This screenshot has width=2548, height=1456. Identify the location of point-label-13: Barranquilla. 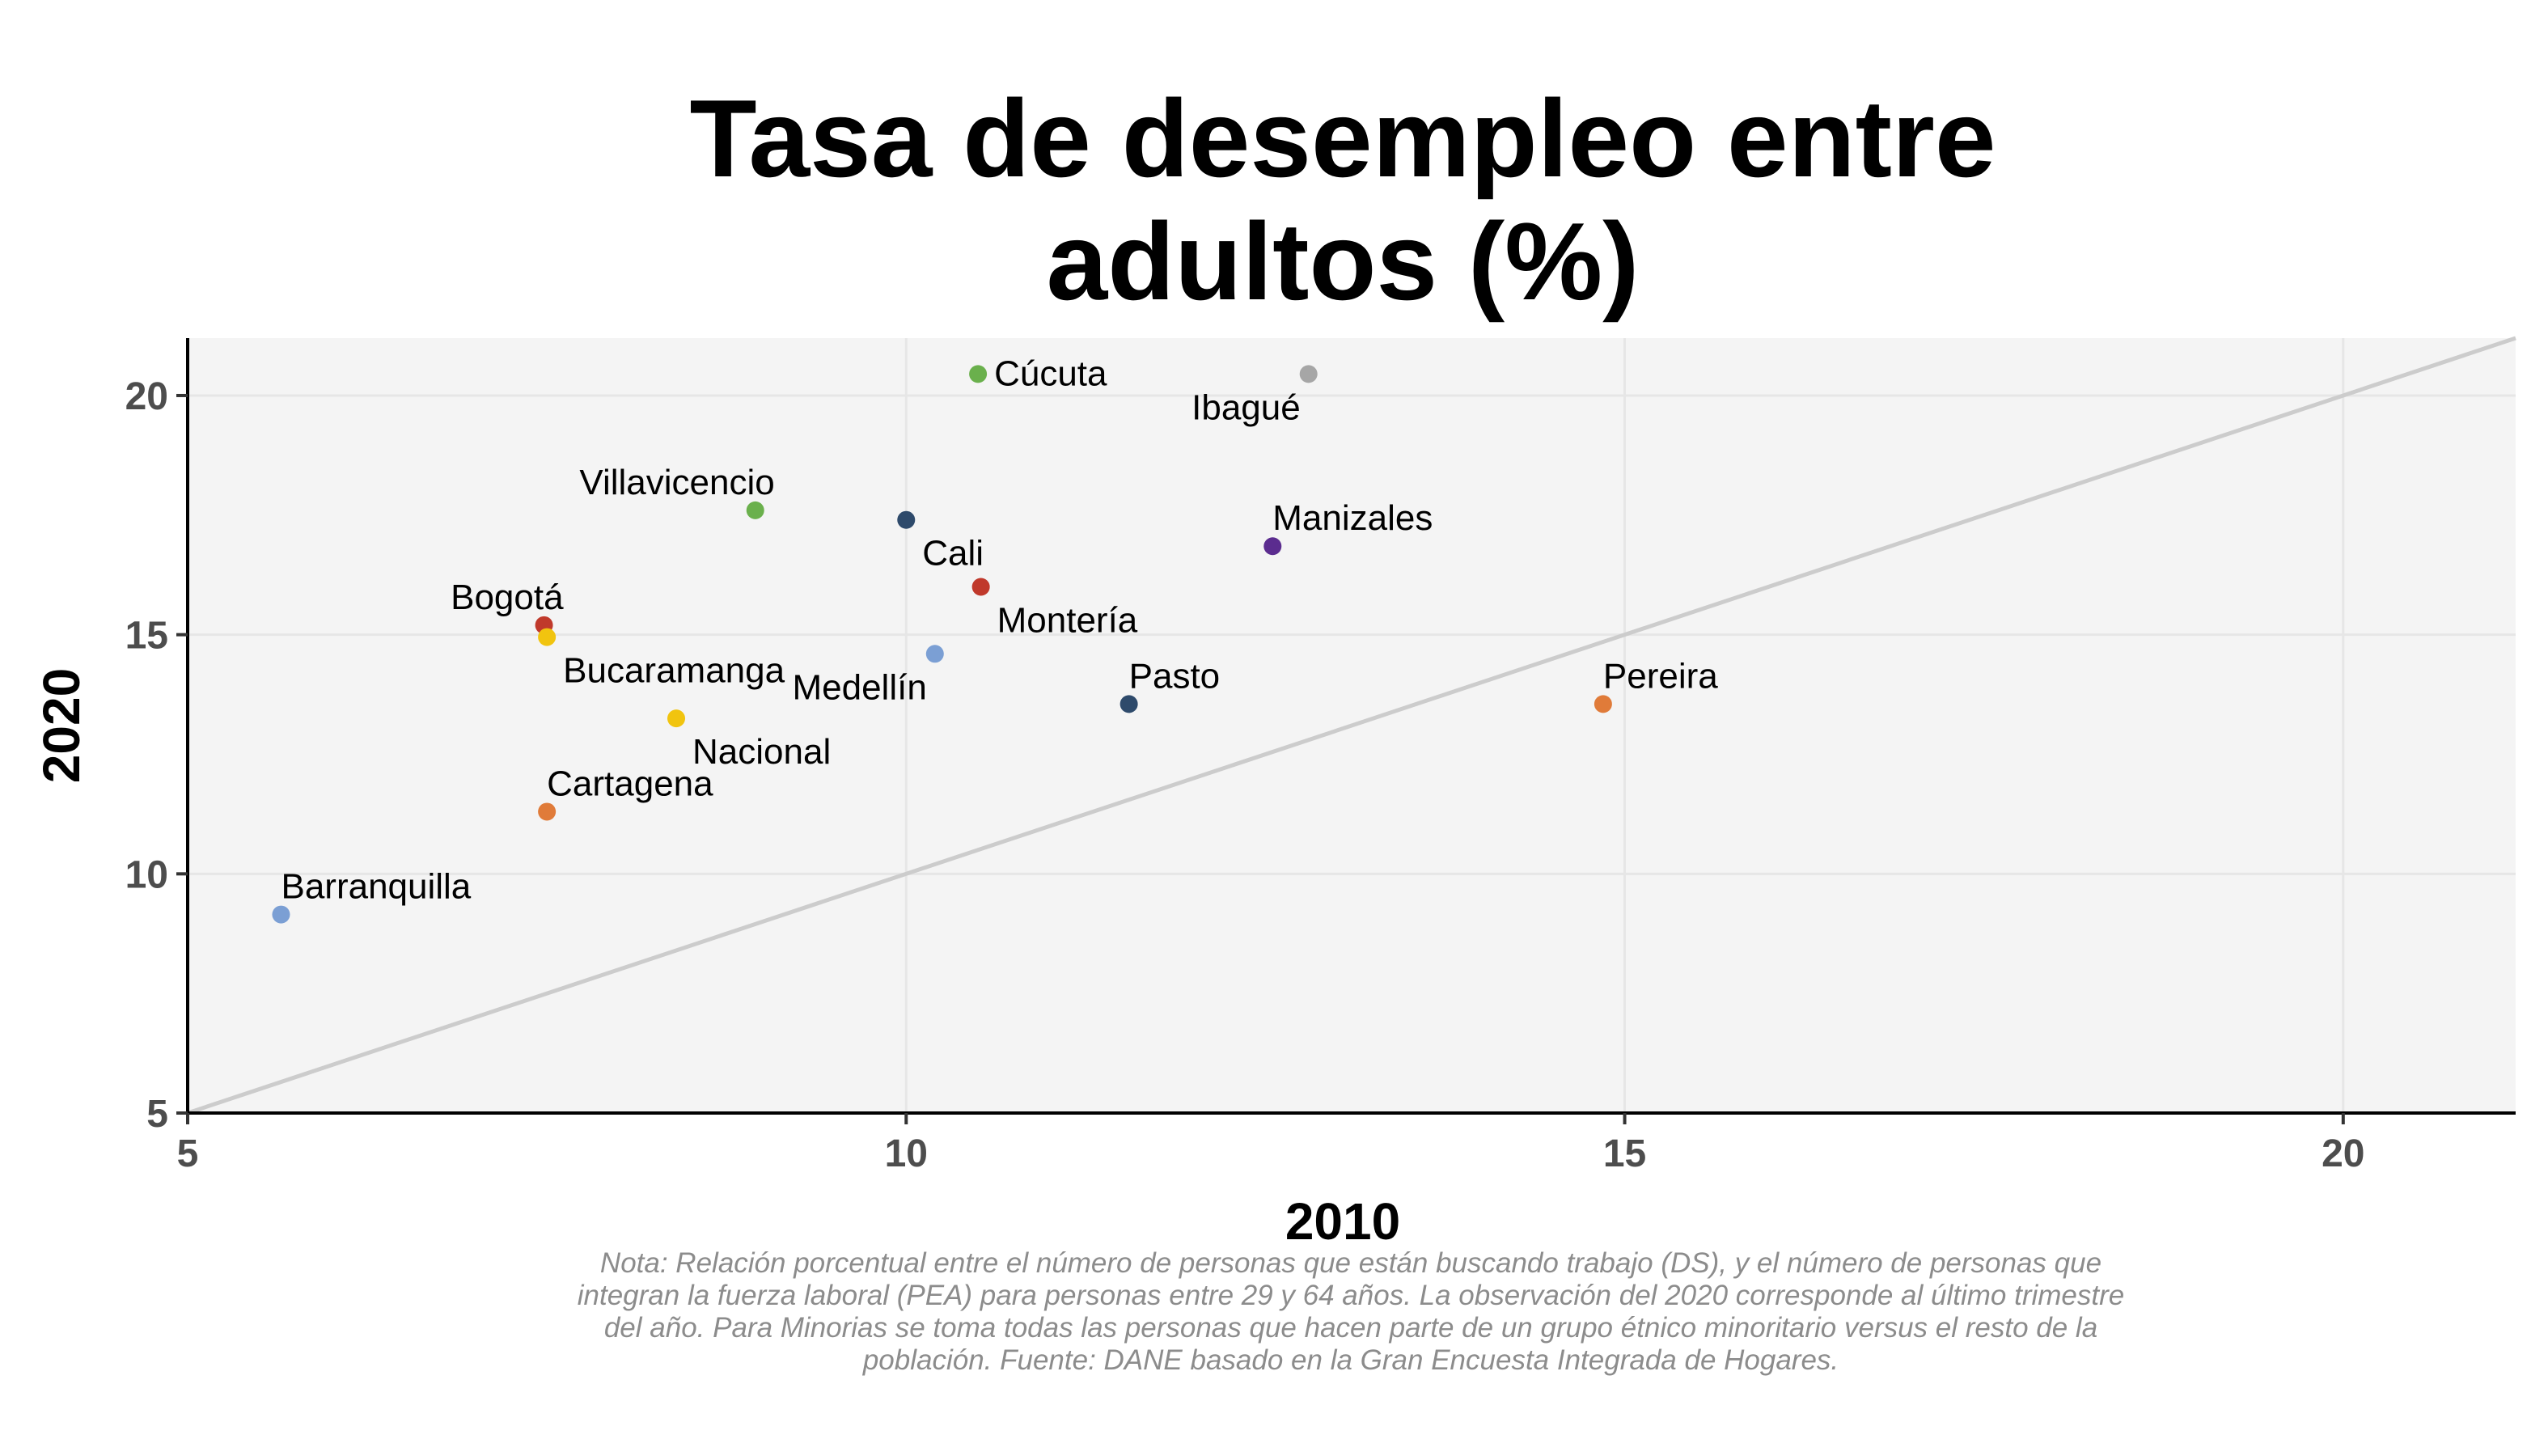
(376, 887).